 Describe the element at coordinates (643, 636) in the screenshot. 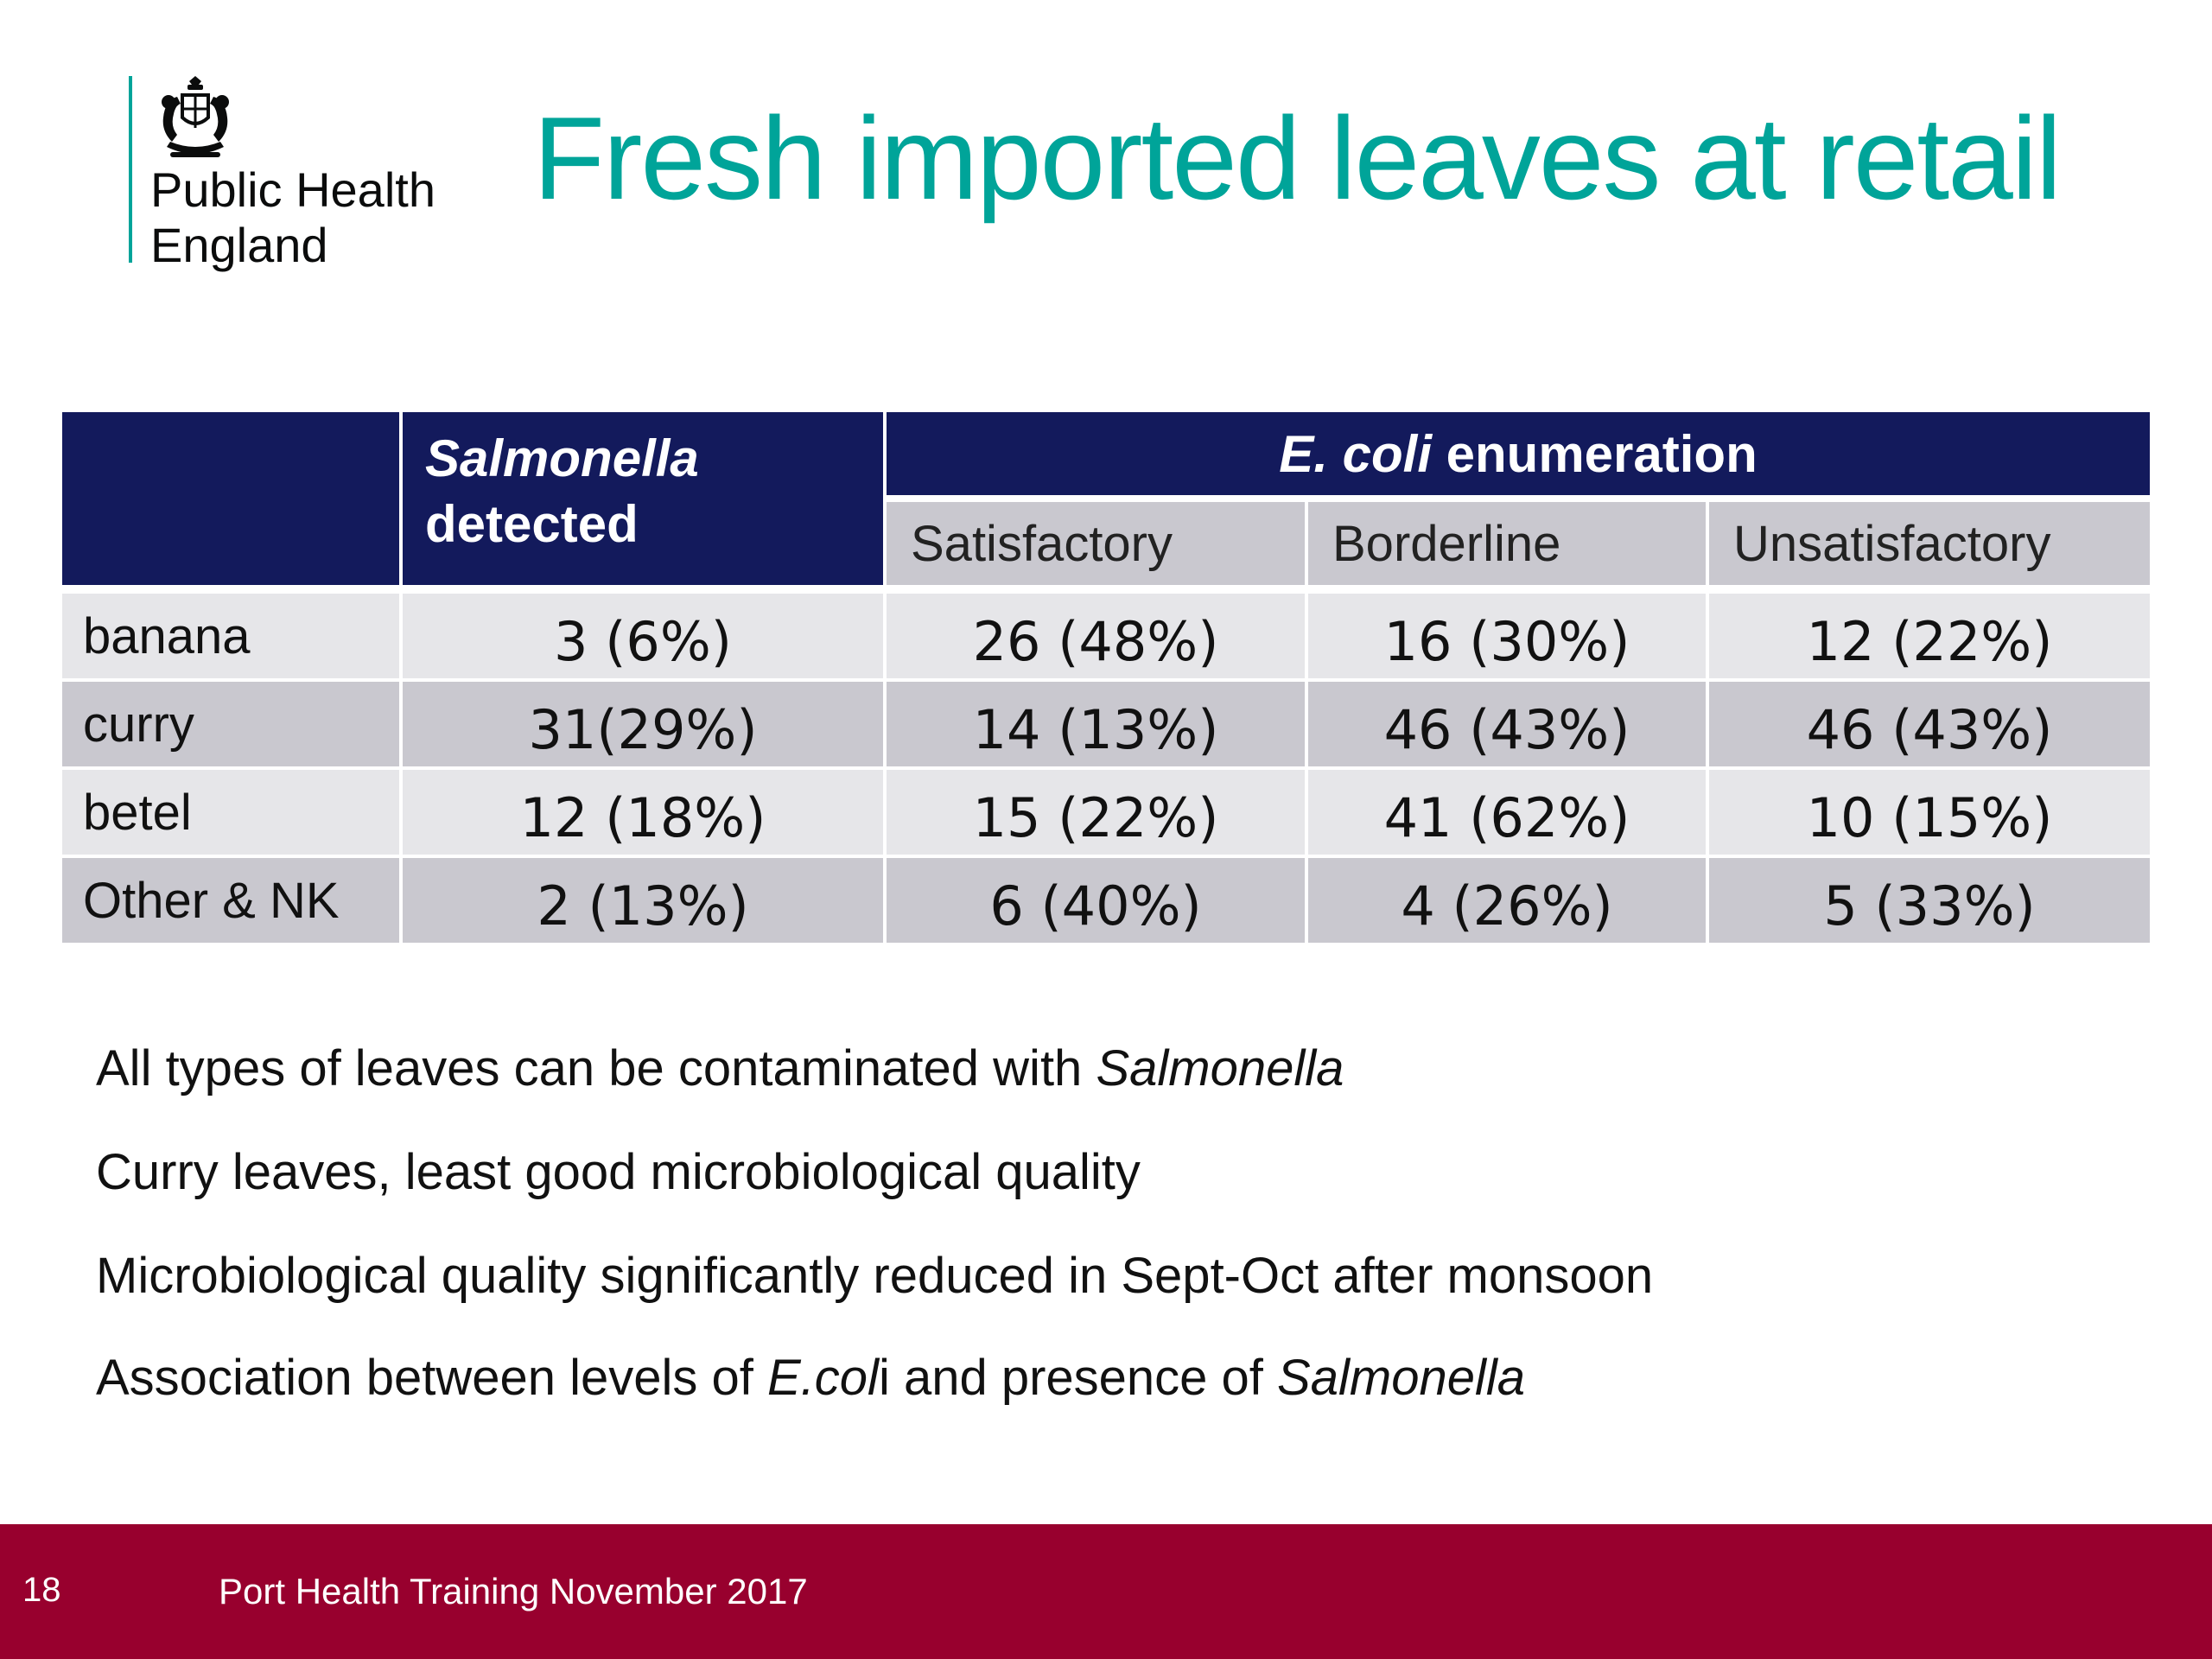

I see `cell-banana-salmonella: 3 (6%)` at that location.